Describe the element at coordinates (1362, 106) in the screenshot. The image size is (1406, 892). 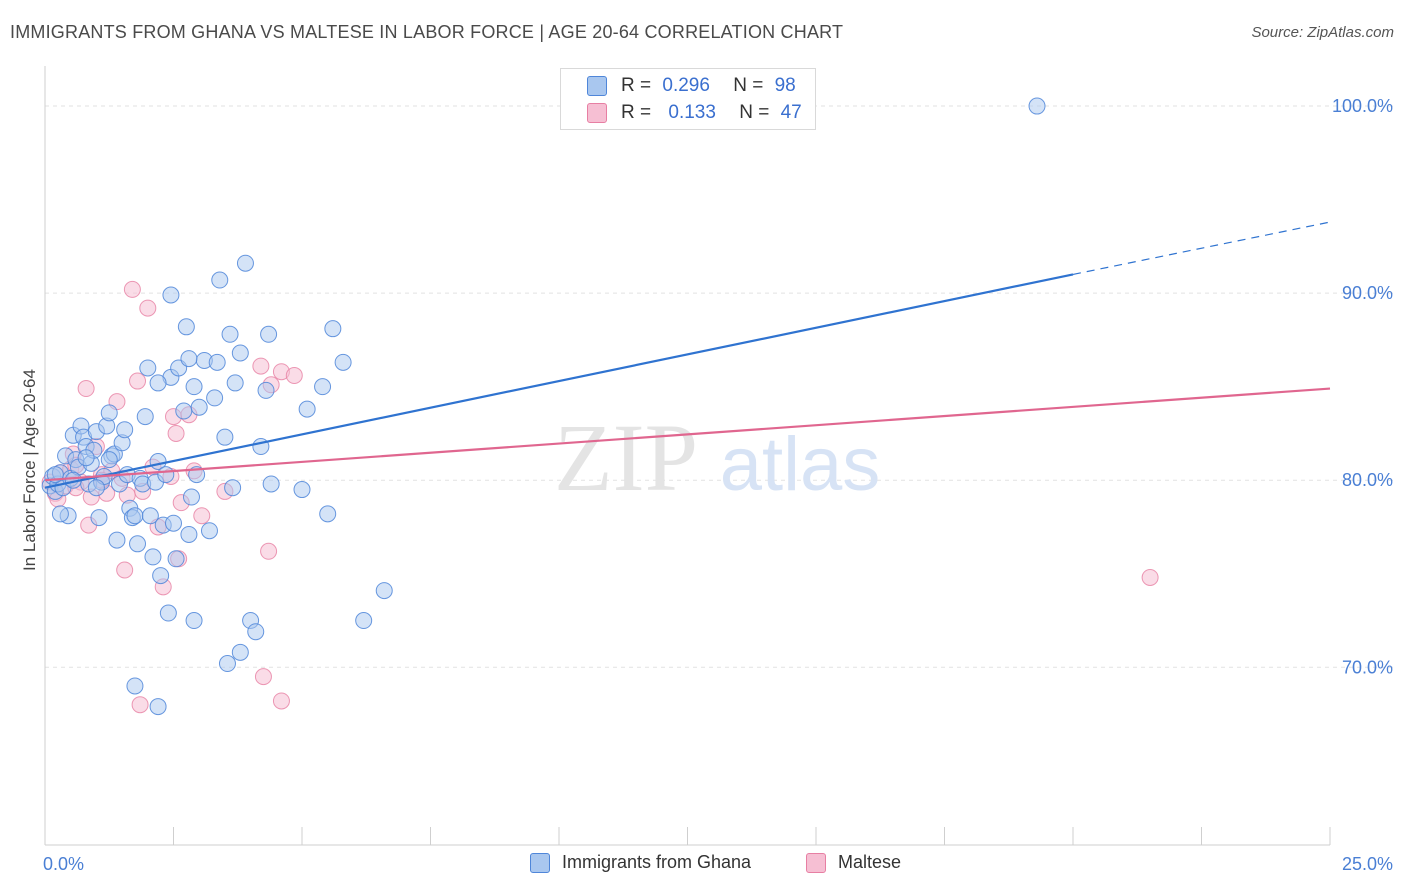
I see `y-tick-label: 100.0%` at that location.